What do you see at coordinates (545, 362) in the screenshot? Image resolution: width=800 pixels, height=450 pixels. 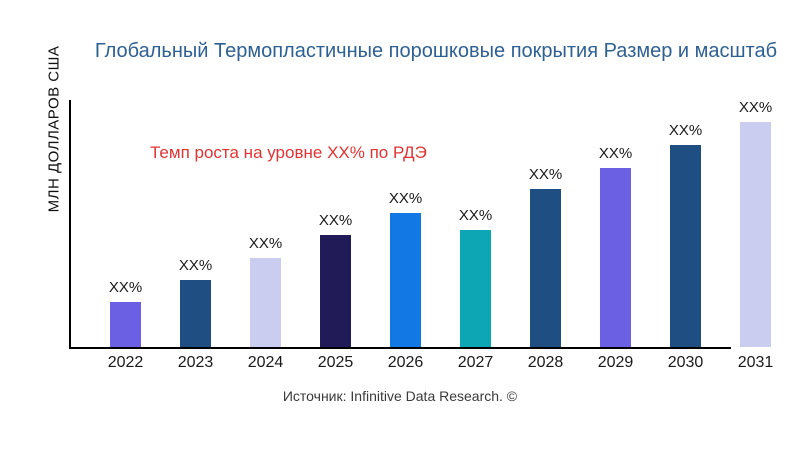 I see `x-tick-label-2028: 2028` at bounding box center [545, 362].